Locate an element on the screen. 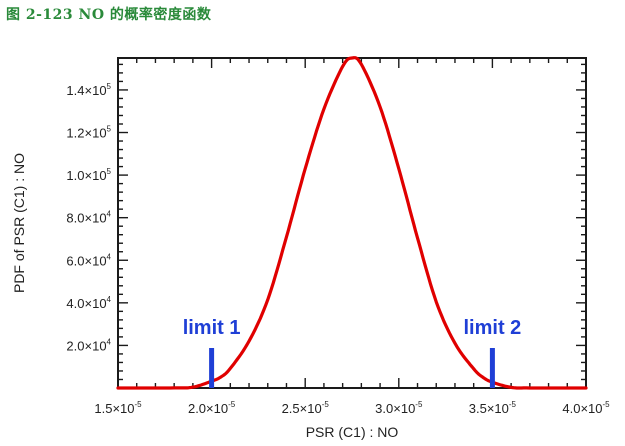 This screenshot has height=446, width=625. y-tick-label: 2.0×10⁴ is located at coordinates (88, 345).